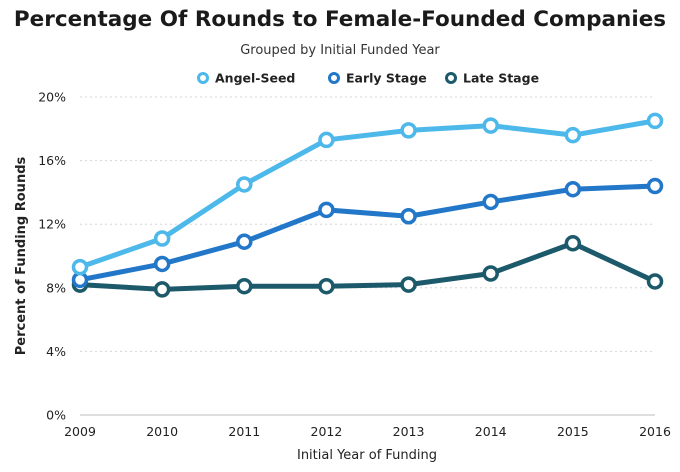 The height and width of the screenshot is (472, 680). Describe the element at coordinates (367, 431) in the screenshot. I see `x-axis-ticks: 2009 2010 2011 2012 2013 2014 2015 2016` at that location.